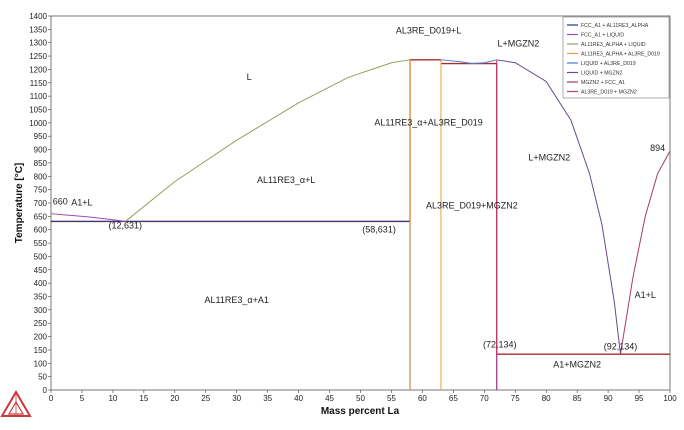  Describe the element at coordinates (639, 398) in the screenshot. I see `x-tick-label: 95` at that location.